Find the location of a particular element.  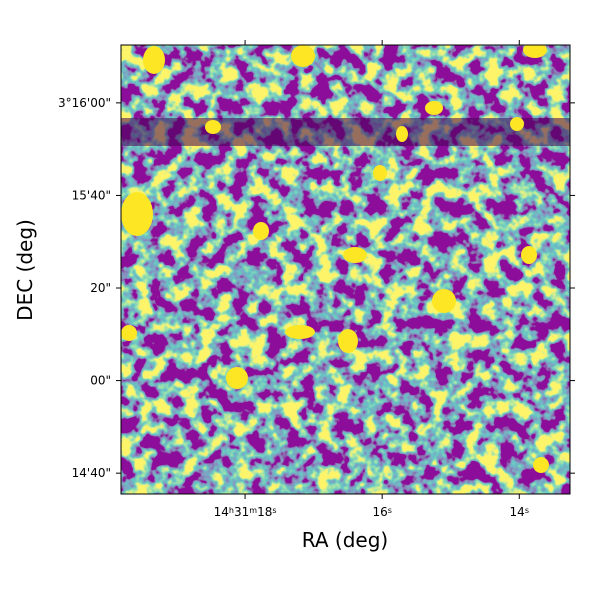

x-tick-label: 14h31m18s is located at coordinates (245, 512).